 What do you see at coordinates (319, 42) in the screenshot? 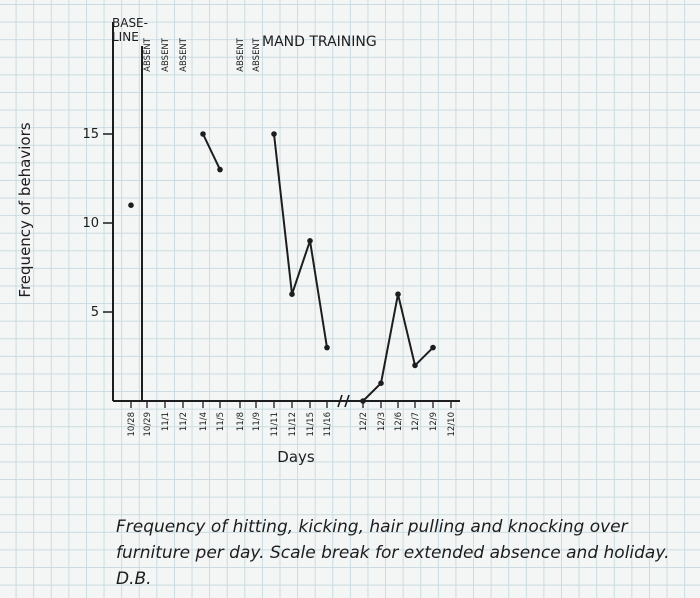
I see `phase-label-intervention: MAND TRAINING` at bounding box center [319, 42].